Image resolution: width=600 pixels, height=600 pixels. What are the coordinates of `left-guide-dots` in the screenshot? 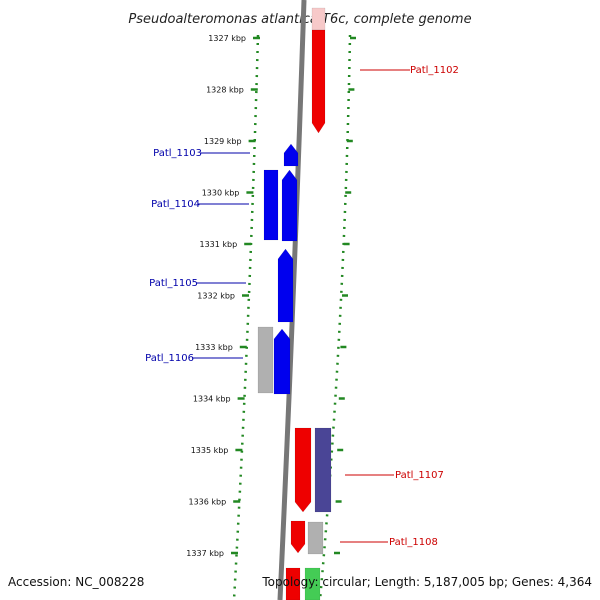 It's located at (246, 317).